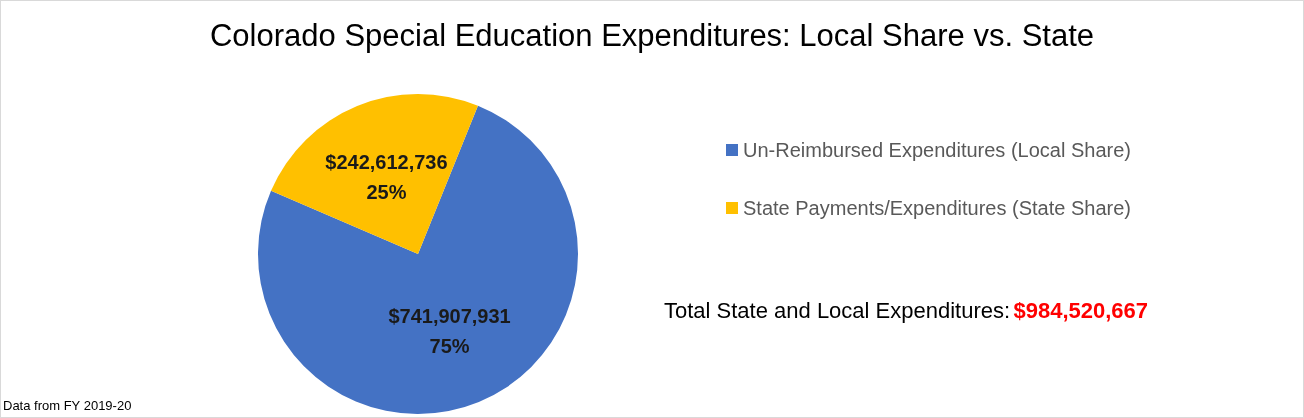 The width and height of the screenshot is (1304, 418). Describe the element at coordinates (837, 310) in the screenshot. I see `text: Total State and Local Expenditures:` at that location.